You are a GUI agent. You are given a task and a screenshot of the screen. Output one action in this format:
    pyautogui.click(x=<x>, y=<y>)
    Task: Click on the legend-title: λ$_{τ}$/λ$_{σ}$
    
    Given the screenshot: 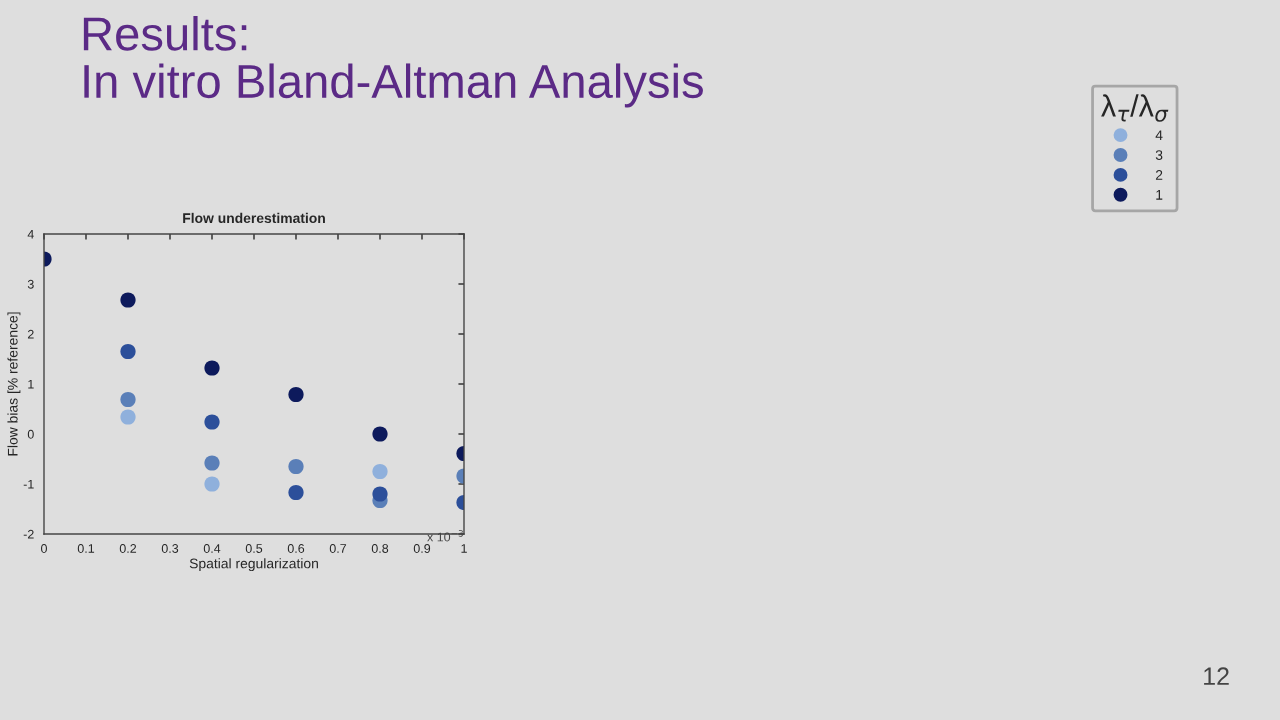 What is the action you would take?
    pyautogui.click(x=1135, y=108)
    